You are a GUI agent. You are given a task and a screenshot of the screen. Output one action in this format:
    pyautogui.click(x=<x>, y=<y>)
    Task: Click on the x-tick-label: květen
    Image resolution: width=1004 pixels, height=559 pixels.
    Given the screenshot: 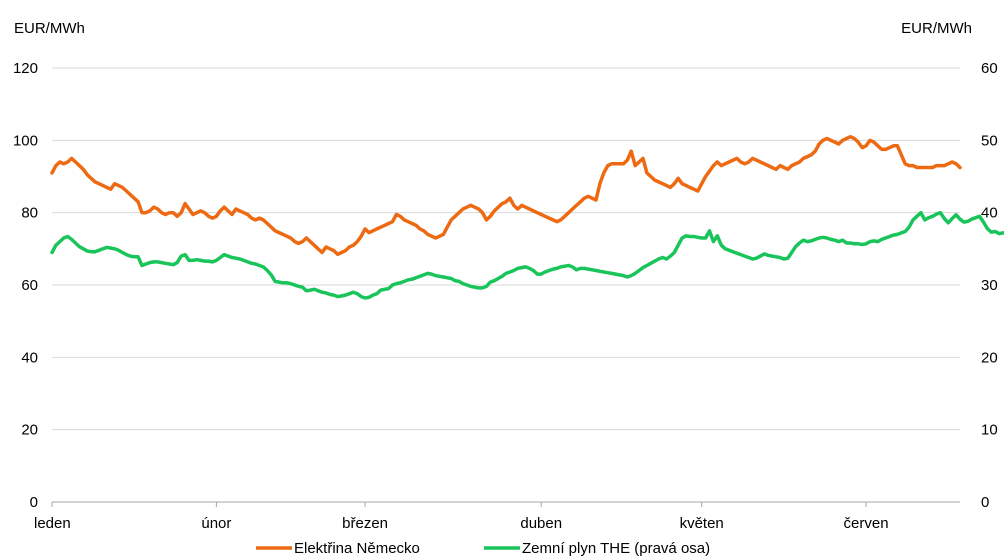 What is the action you would take?
    pyautogui.click(x=702, y=523)
    